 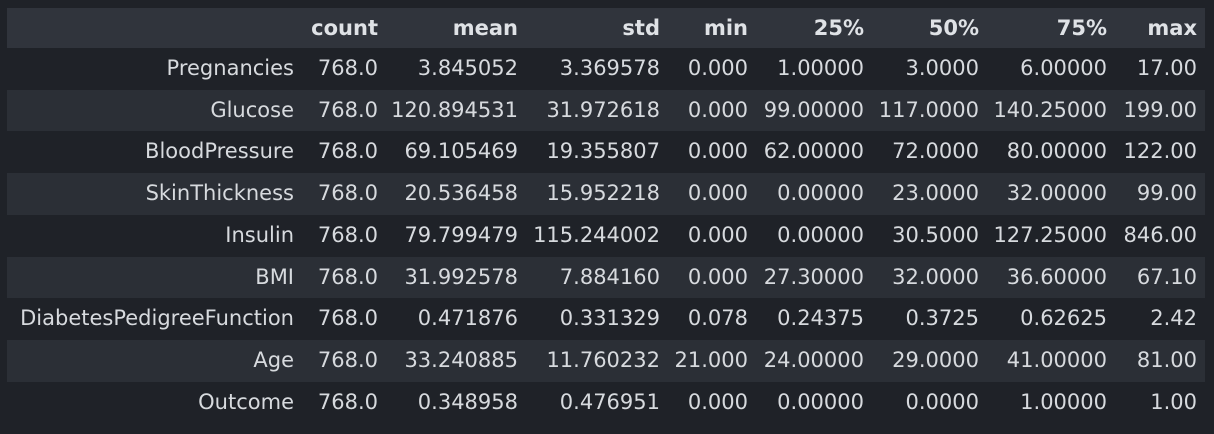 I want to click on row-label: DiabetesPedigreeFunction, so click(x=154, y=319).